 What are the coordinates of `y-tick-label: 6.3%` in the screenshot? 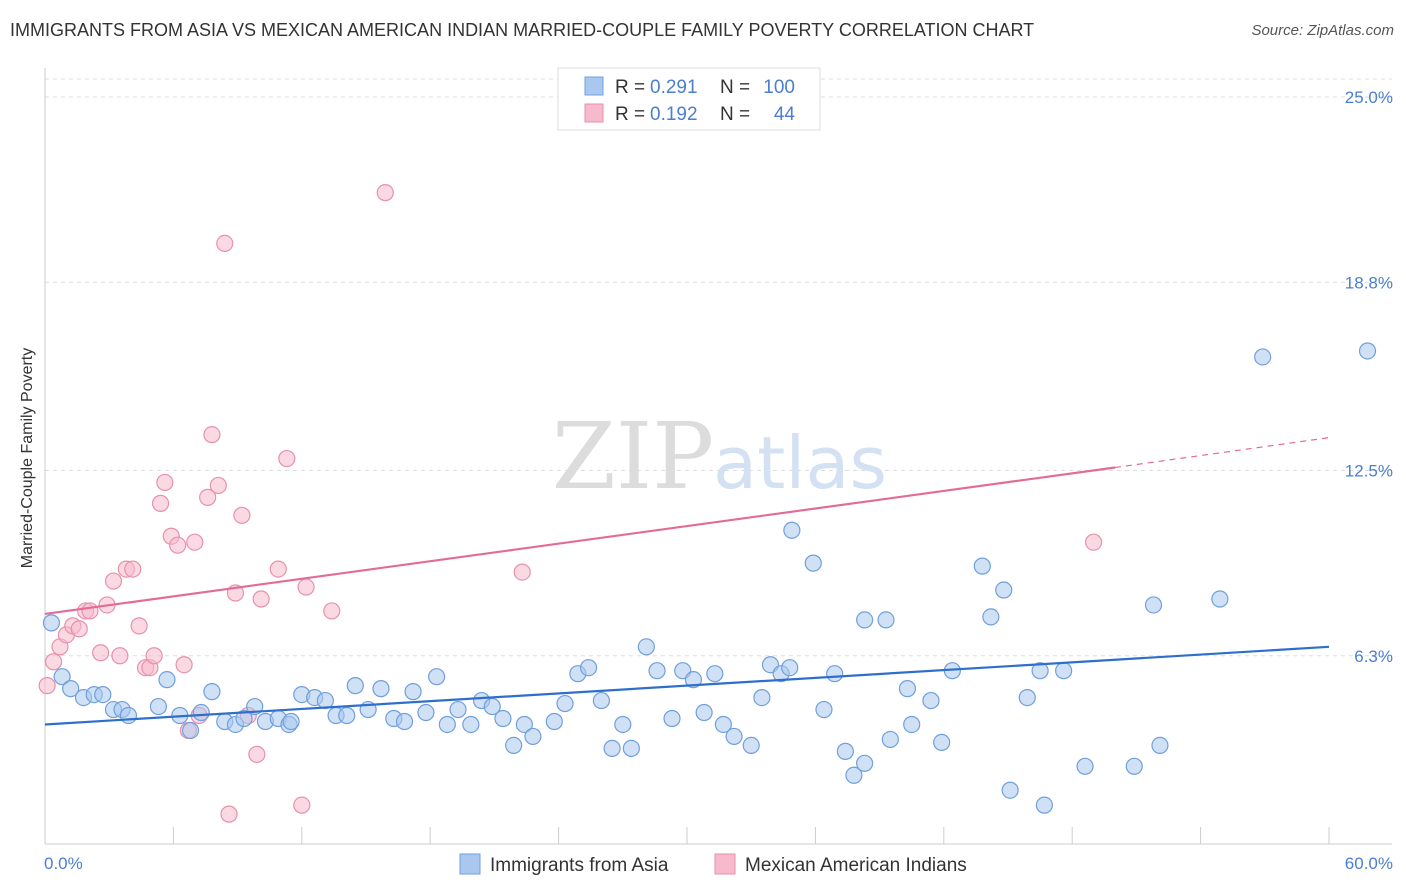 It's located at (1373, 656).